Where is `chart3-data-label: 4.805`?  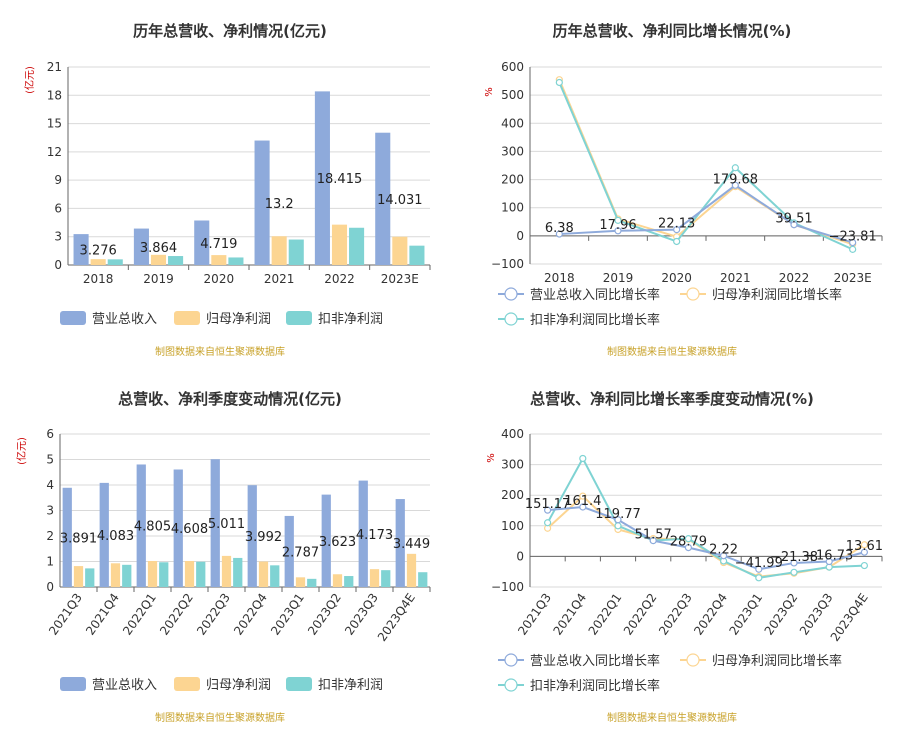 chart3-data-label: 4.805 is located at coordinates (152, 527).